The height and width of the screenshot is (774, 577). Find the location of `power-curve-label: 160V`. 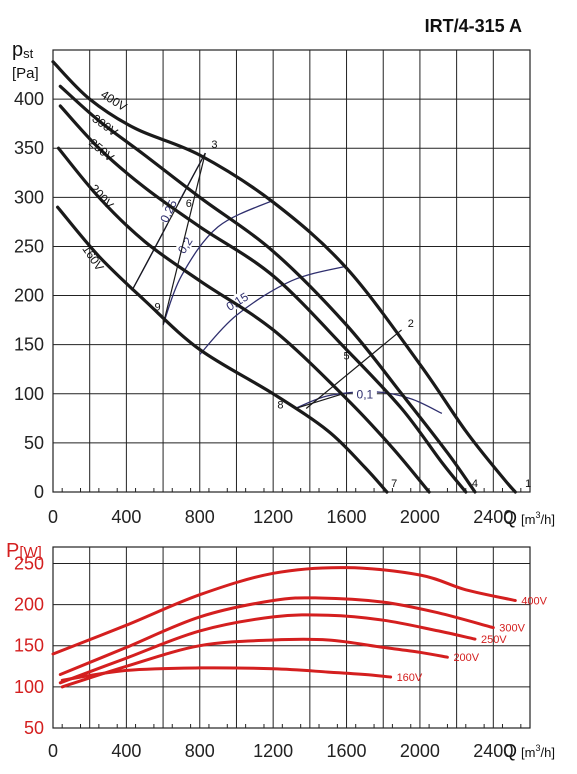

power-curve-label: 160V is located at coordinates (410, 678).